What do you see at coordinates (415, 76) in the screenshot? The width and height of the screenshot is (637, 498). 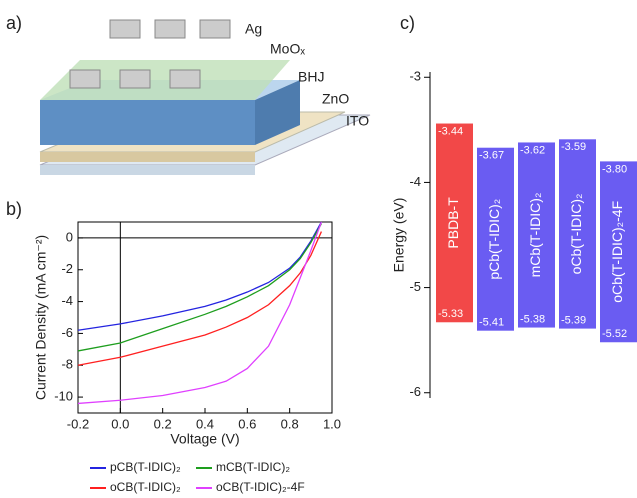 I see `y-tick-label: -3` at bounding box center [415, 76].